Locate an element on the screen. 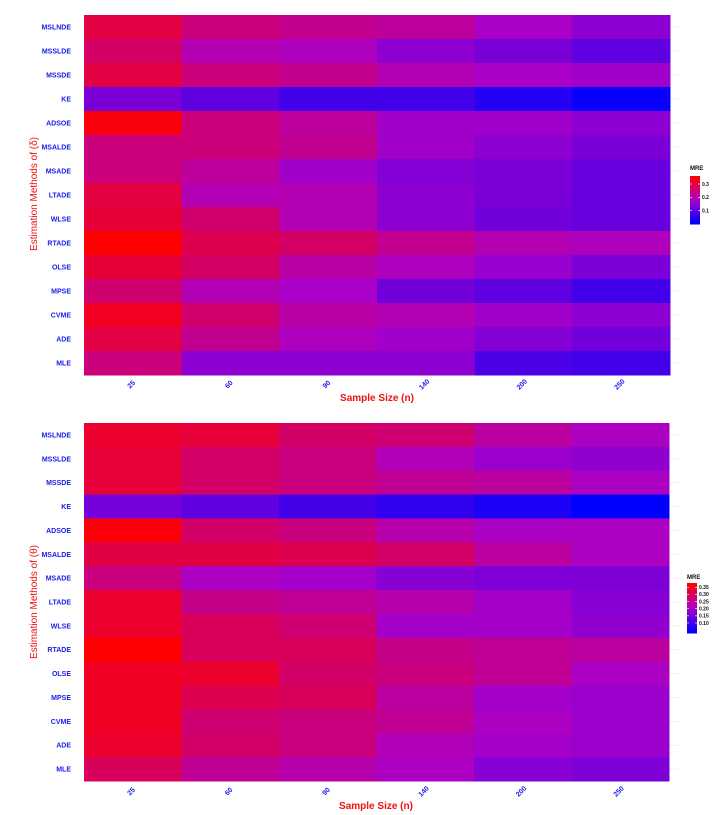 The height and width of the screenshot is (815, 727). y-tick-label: MSLNDE is located at coordinates (56, 435).